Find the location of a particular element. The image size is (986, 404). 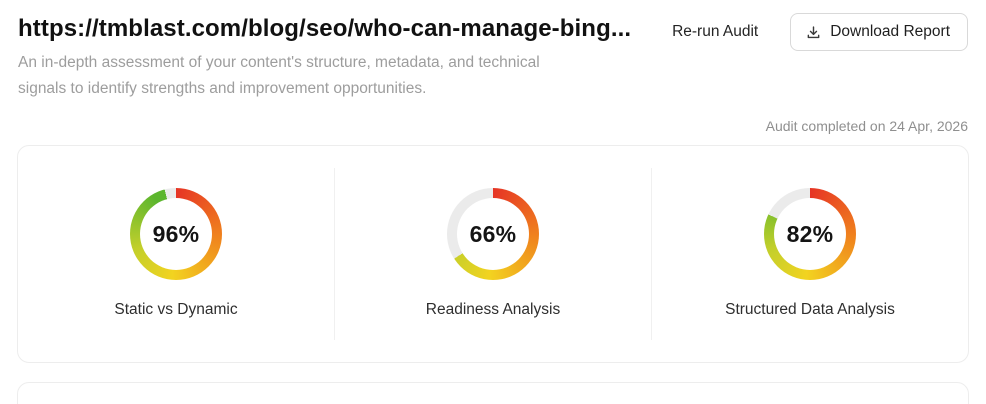

gauge-label: Static vs Dynamic is located at coordinates (176, 309).